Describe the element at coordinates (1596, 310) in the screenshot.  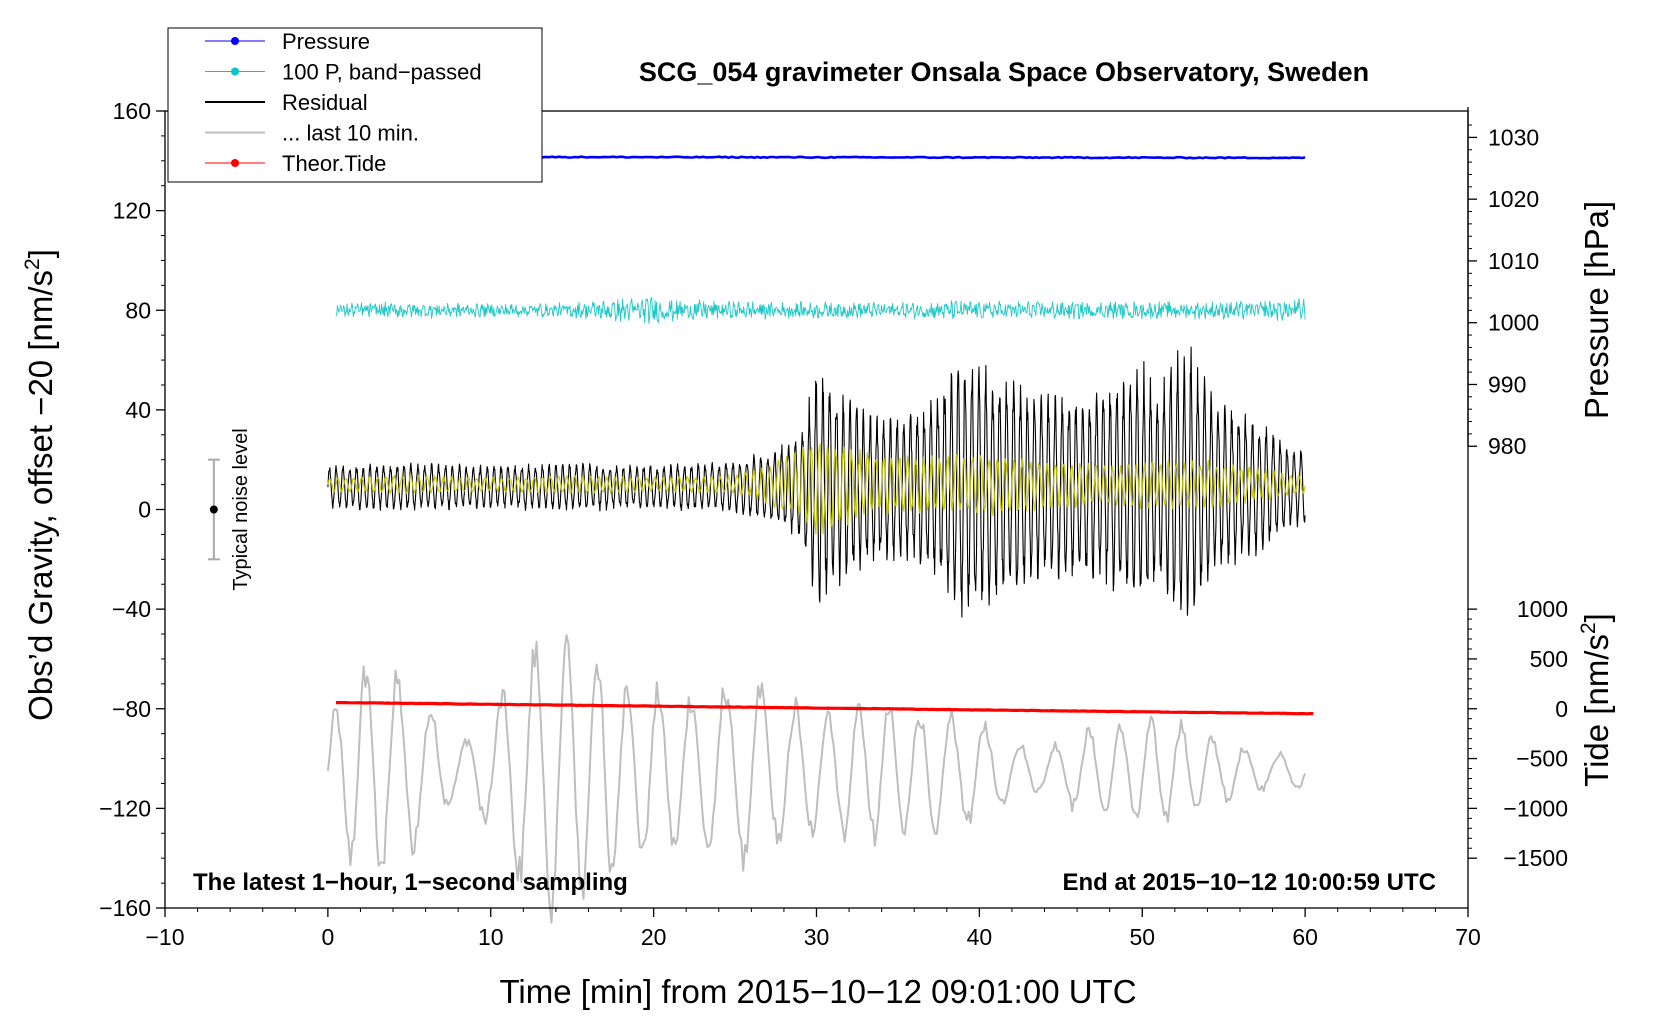
I see `pressure-axis-label: Pressure [hPa]` at that location.